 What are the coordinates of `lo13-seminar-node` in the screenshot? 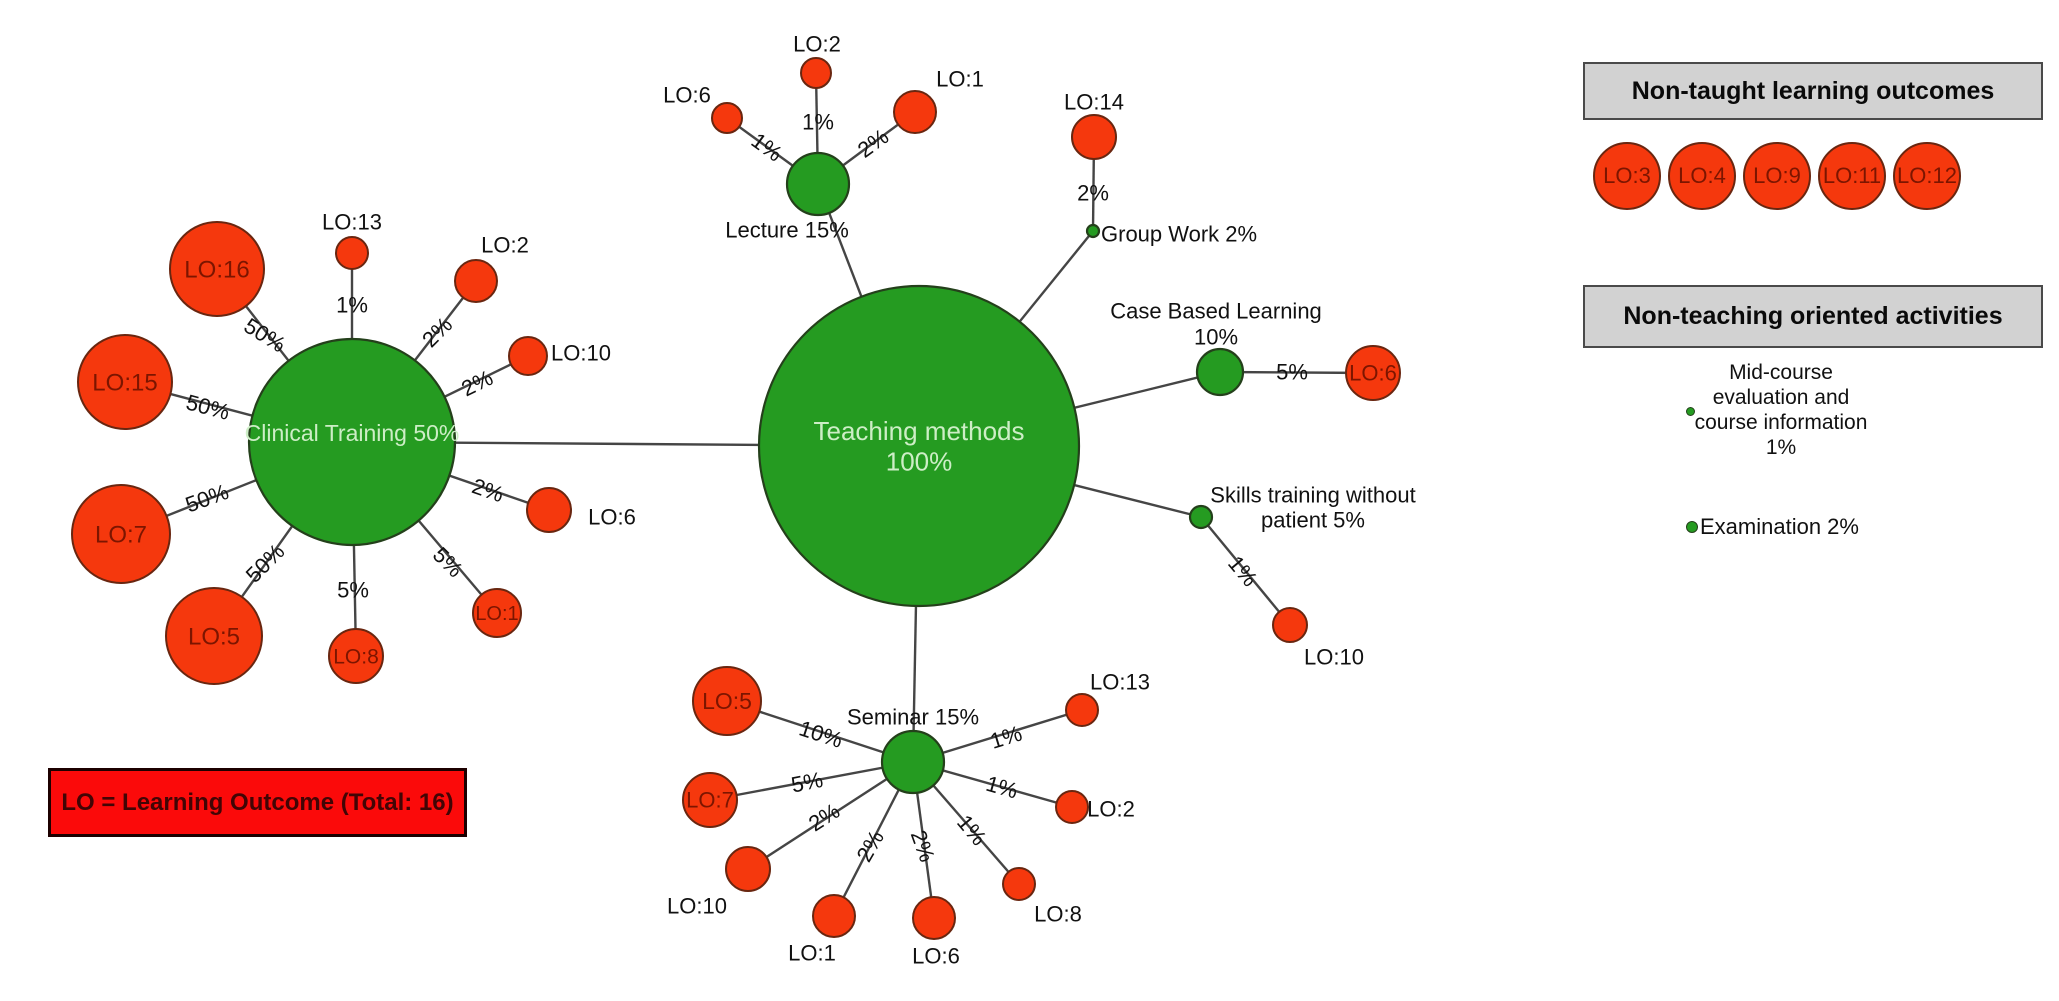 It's located at (1082, 710).